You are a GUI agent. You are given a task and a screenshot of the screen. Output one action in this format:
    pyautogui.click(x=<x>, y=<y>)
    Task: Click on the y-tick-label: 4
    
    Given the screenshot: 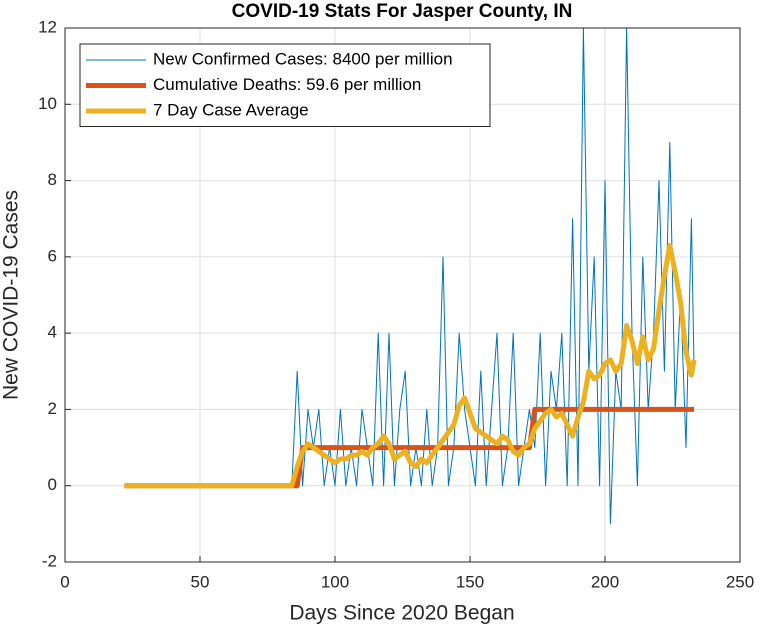 What is the action you would take?
    pyautogui.click(x=52, y=332)
    